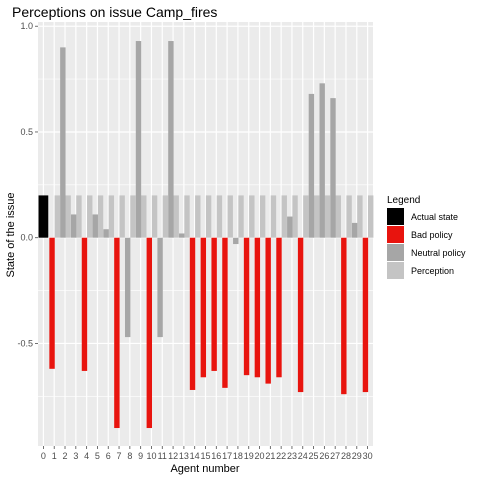 The width and height of the screenshot is (480, 480). Describe the element at coordinates (292, 456) in the screenshot. I see `x-tick-label: 23` at that location.